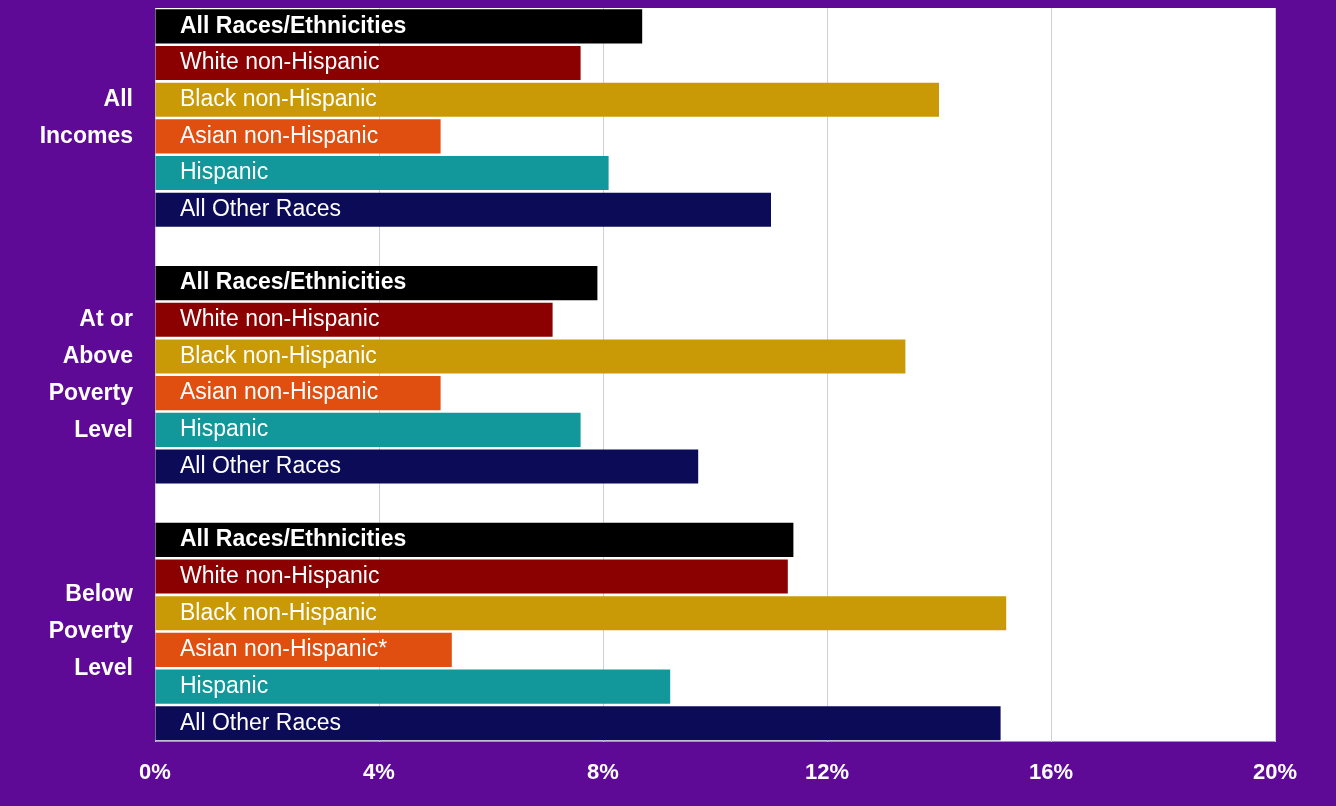 Image resolution: width=1336 pixels, height=806 pixels. Describe the element at coordinates (284, 648) in the screenshot. I see `y-tick-label: Asian non-Hispanic*` at that location.